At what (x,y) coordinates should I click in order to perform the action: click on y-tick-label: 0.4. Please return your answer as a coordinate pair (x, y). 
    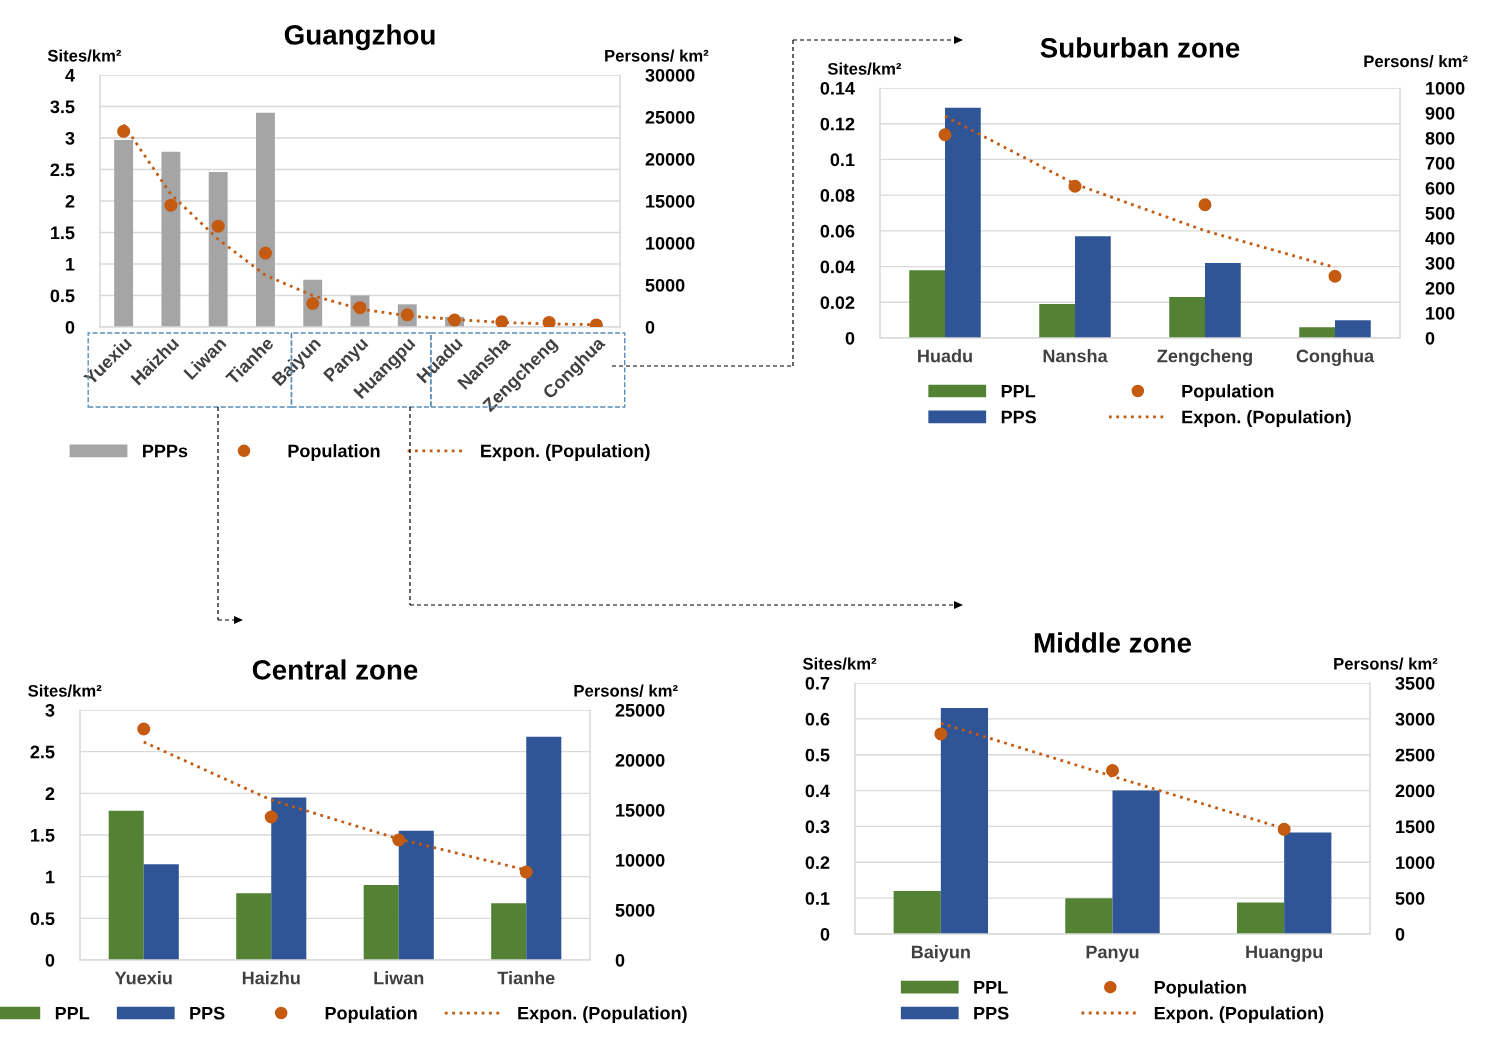
    Looking at the image, I should click on (817, 791).